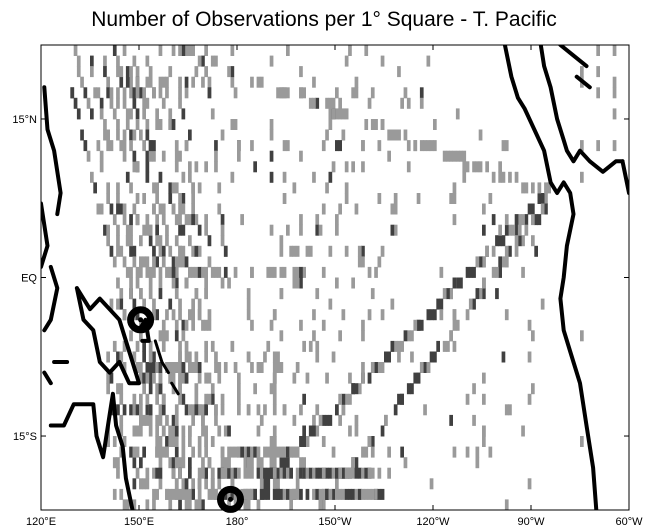 This screenshot has width=648, height=528. I want to click on x-tick-label: 150°W, so click(335, 522).